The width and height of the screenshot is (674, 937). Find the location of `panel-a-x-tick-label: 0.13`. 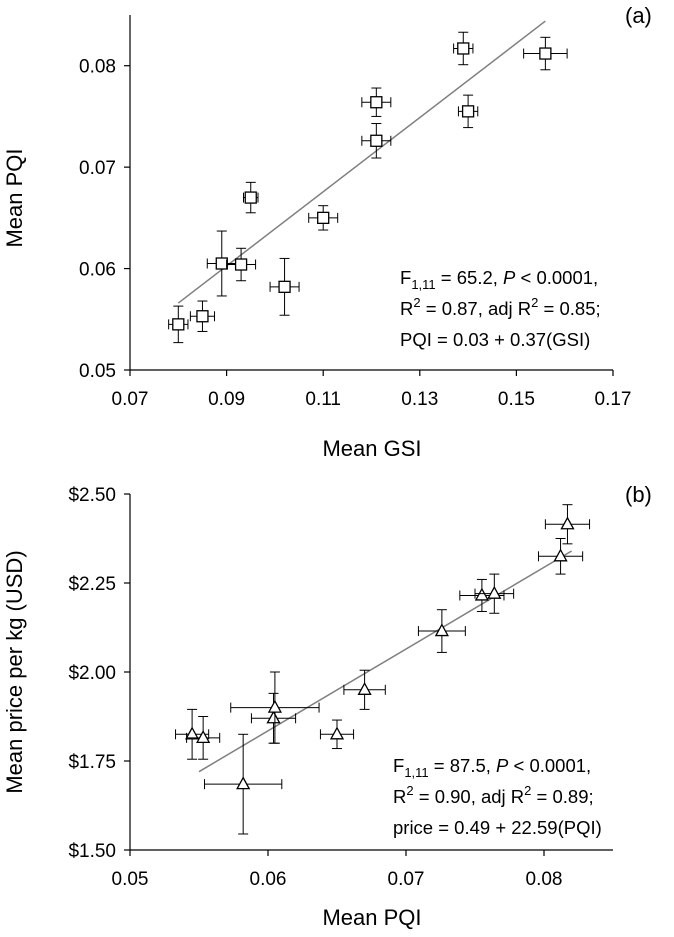

panel-a-x-tick-label: 0.13 is located at coordinates (419, 399).